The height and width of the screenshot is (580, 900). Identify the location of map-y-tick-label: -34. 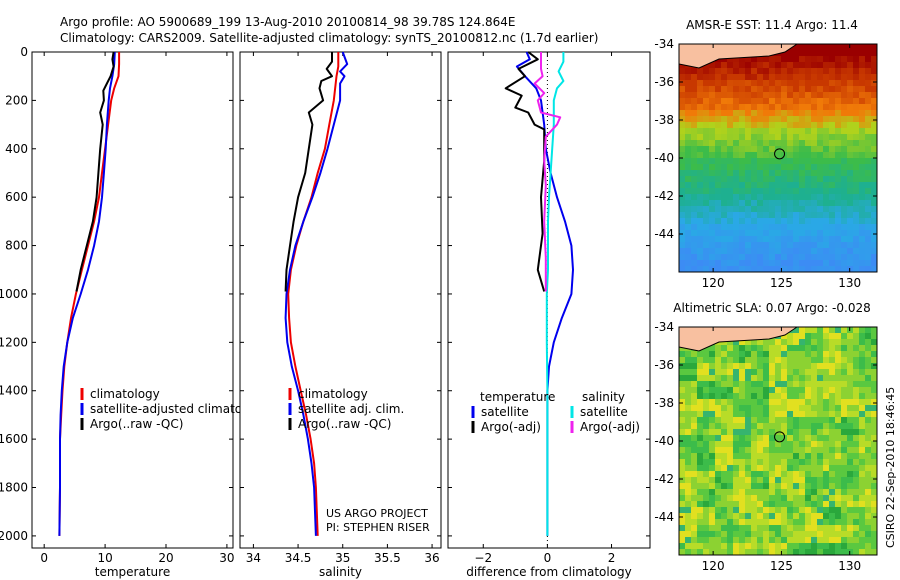
(664, 44).